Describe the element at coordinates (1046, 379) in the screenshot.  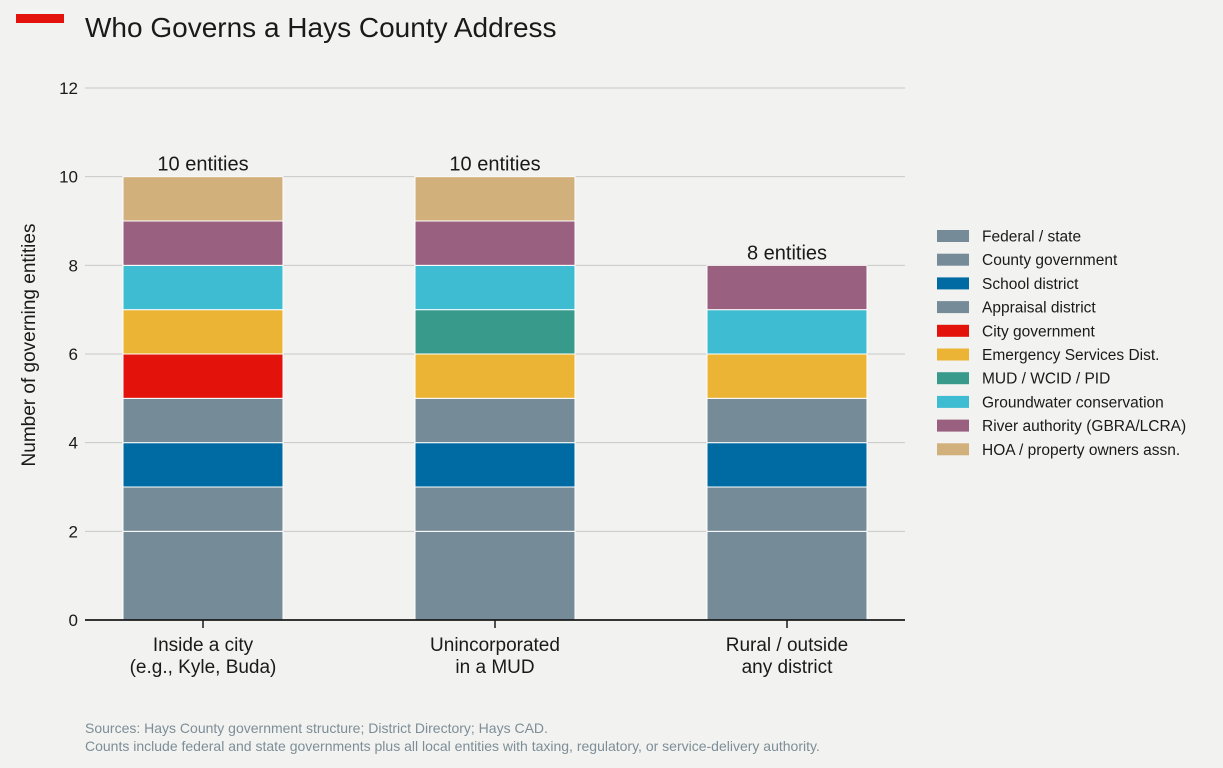
I see `legend-label: MUD / WCID / PID` at that location.